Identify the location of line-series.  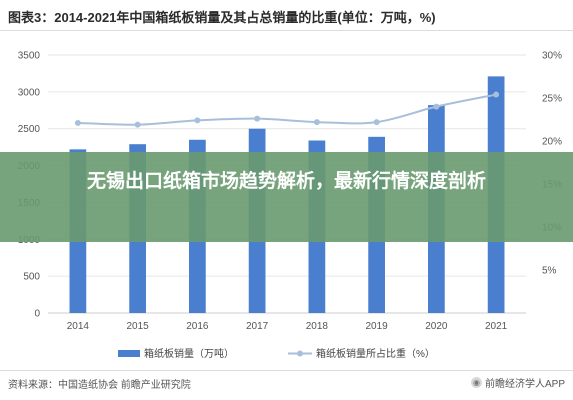
(287, 109).